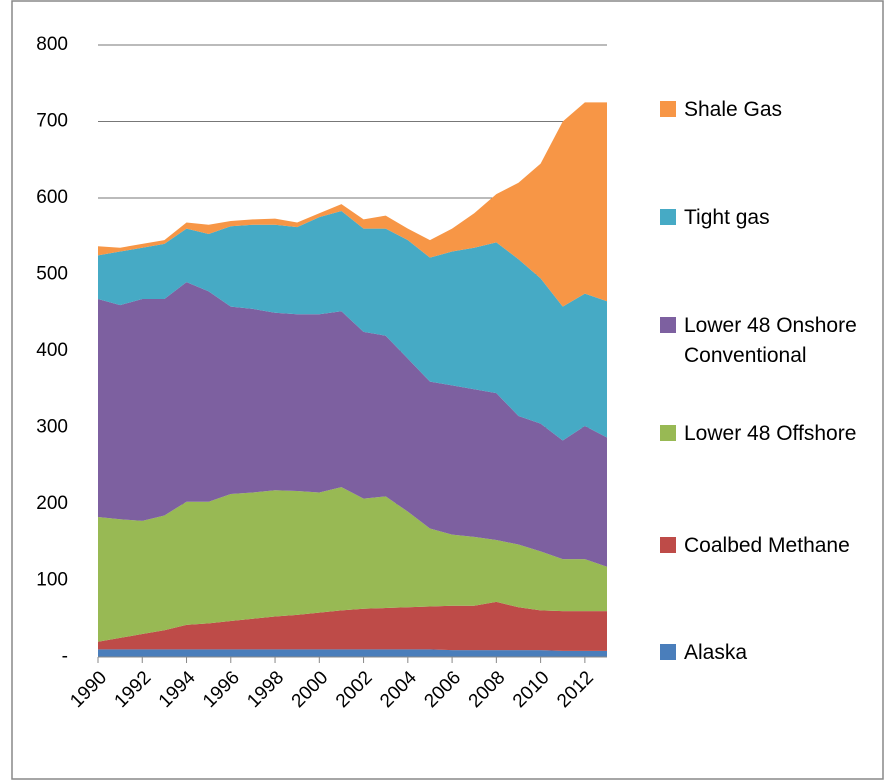  I want to click on y-tick-label: 500, so click(52, 274).